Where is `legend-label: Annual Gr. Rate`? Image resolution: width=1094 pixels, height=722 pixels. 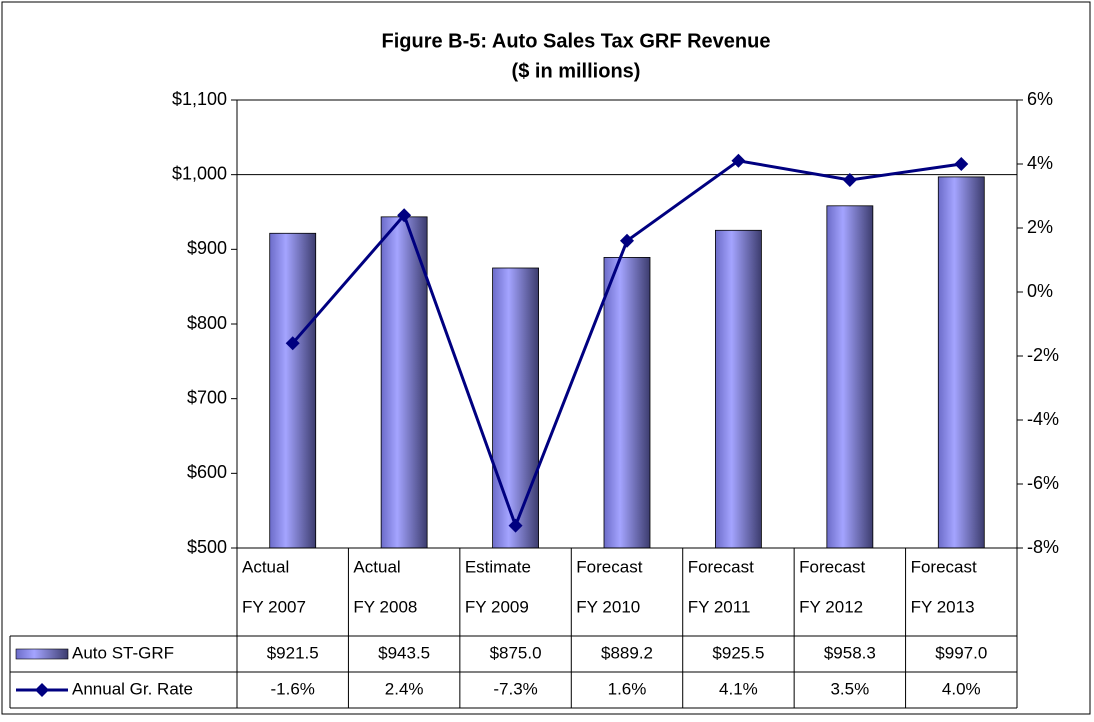 legend-label: Annual Gr. Rate is located at coordinates (132, 688).